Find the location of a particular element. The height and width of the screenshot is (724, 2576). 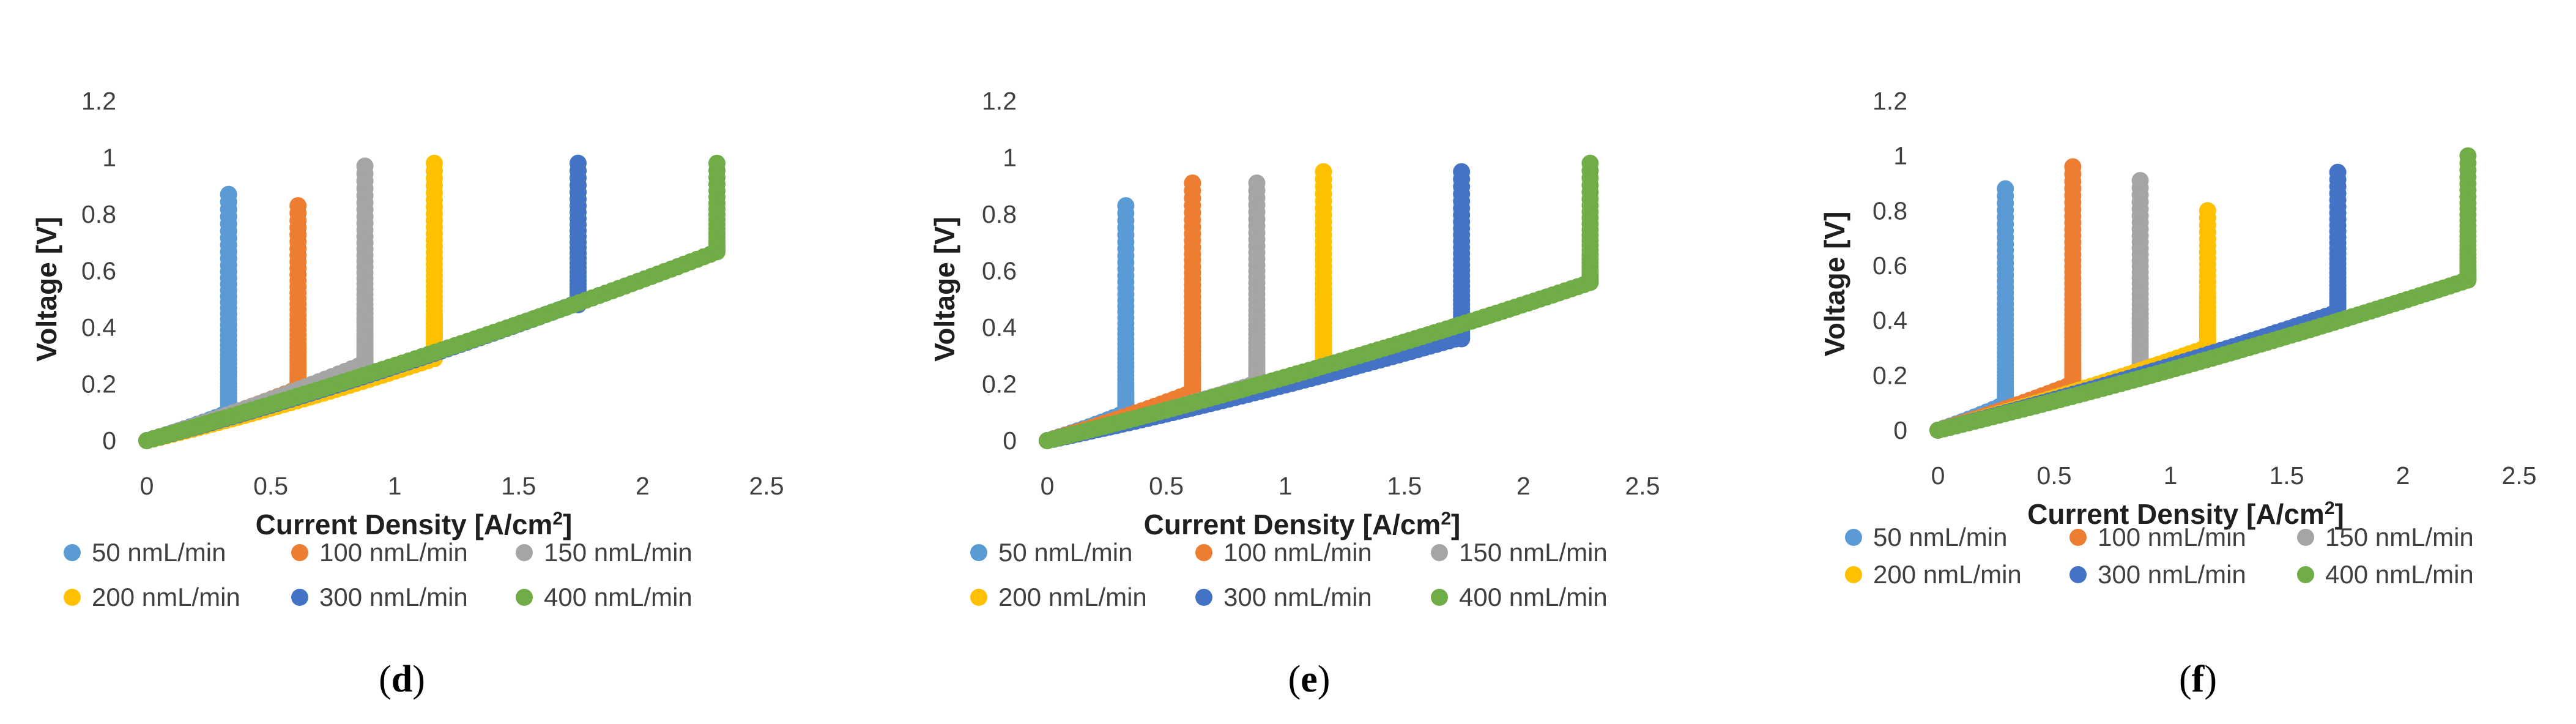

panel-label: (f) is located at coordinates (2198, 679).